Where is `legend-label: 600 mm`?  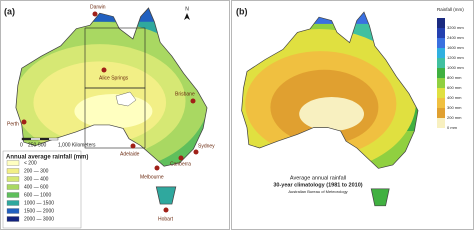 legend-label: 600 mm is located at coordinates (454, 87).